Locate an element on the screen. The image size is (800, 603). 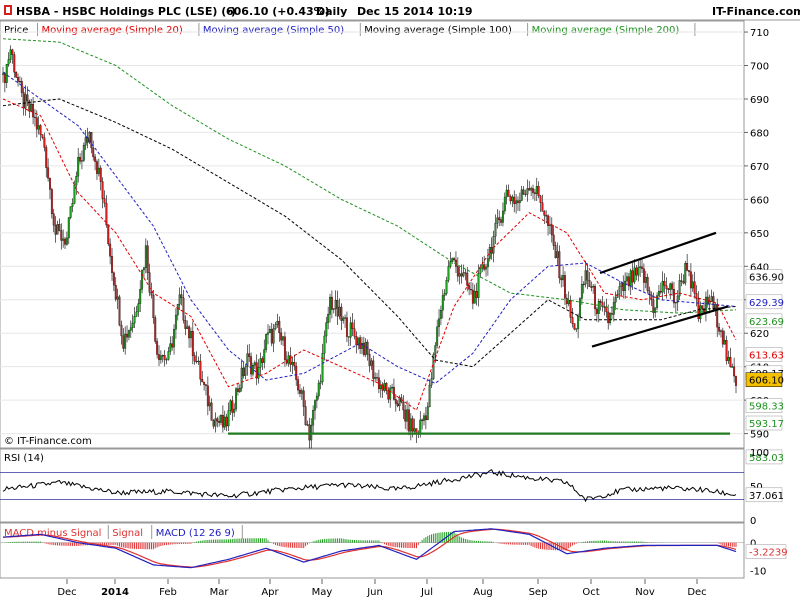
legend-item: Moving average (Simple 20) is located at coordinates (112, 30).